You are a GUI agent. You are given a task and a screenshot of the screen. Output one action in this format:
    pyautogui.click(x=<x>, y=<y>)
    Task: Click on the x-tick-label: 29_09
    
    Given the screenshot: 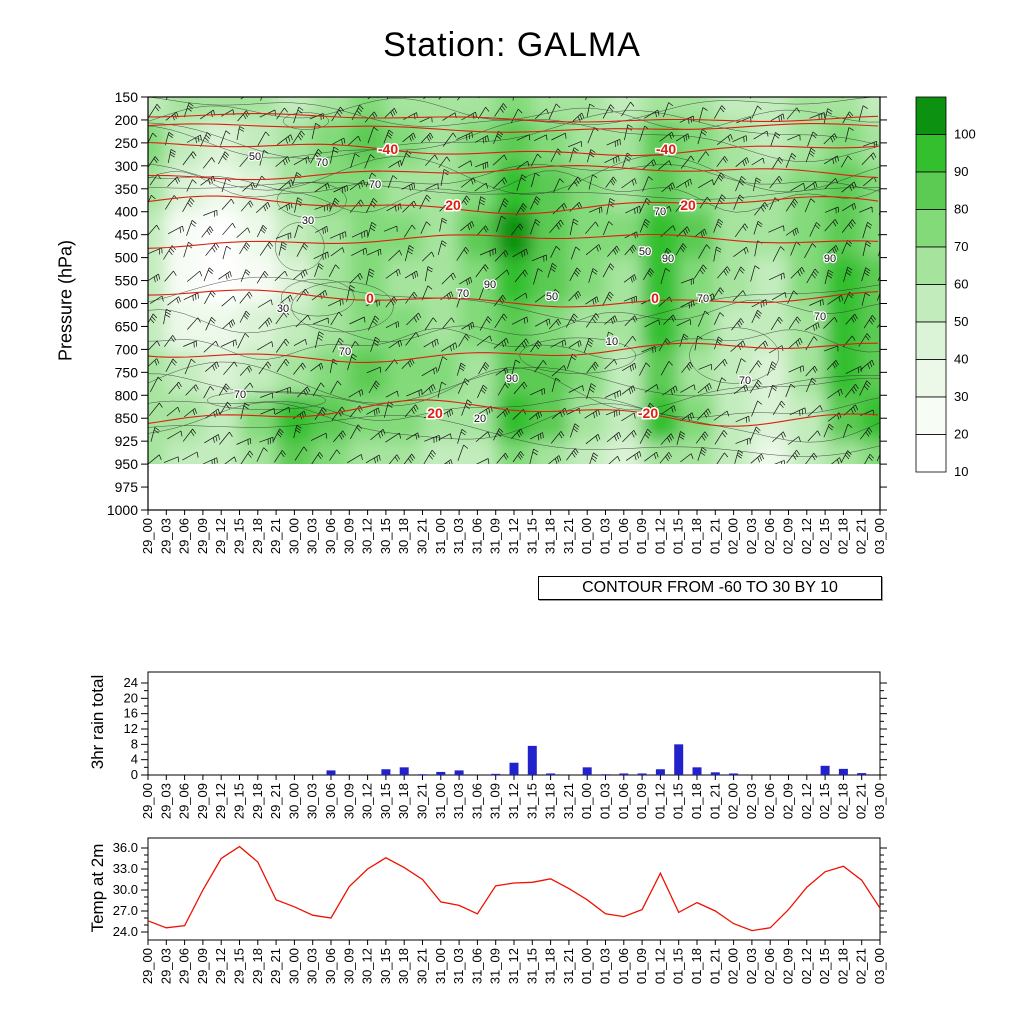 What is the action you would take?
    pyautogui.click(x=202, y=801)
    